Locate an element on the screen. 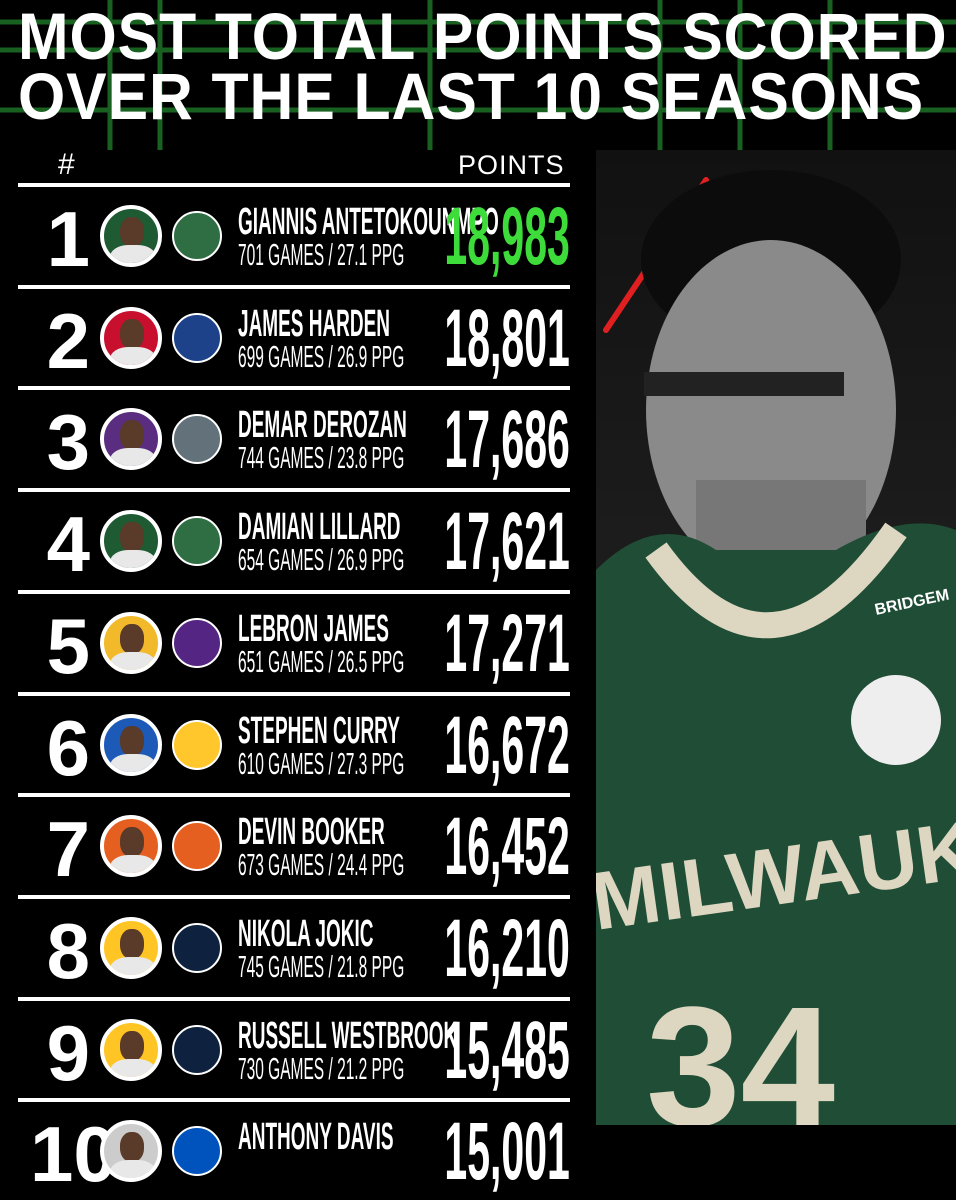 The image size is (956, 1200). rank-number: 8 is located at coordinates (68, 950).